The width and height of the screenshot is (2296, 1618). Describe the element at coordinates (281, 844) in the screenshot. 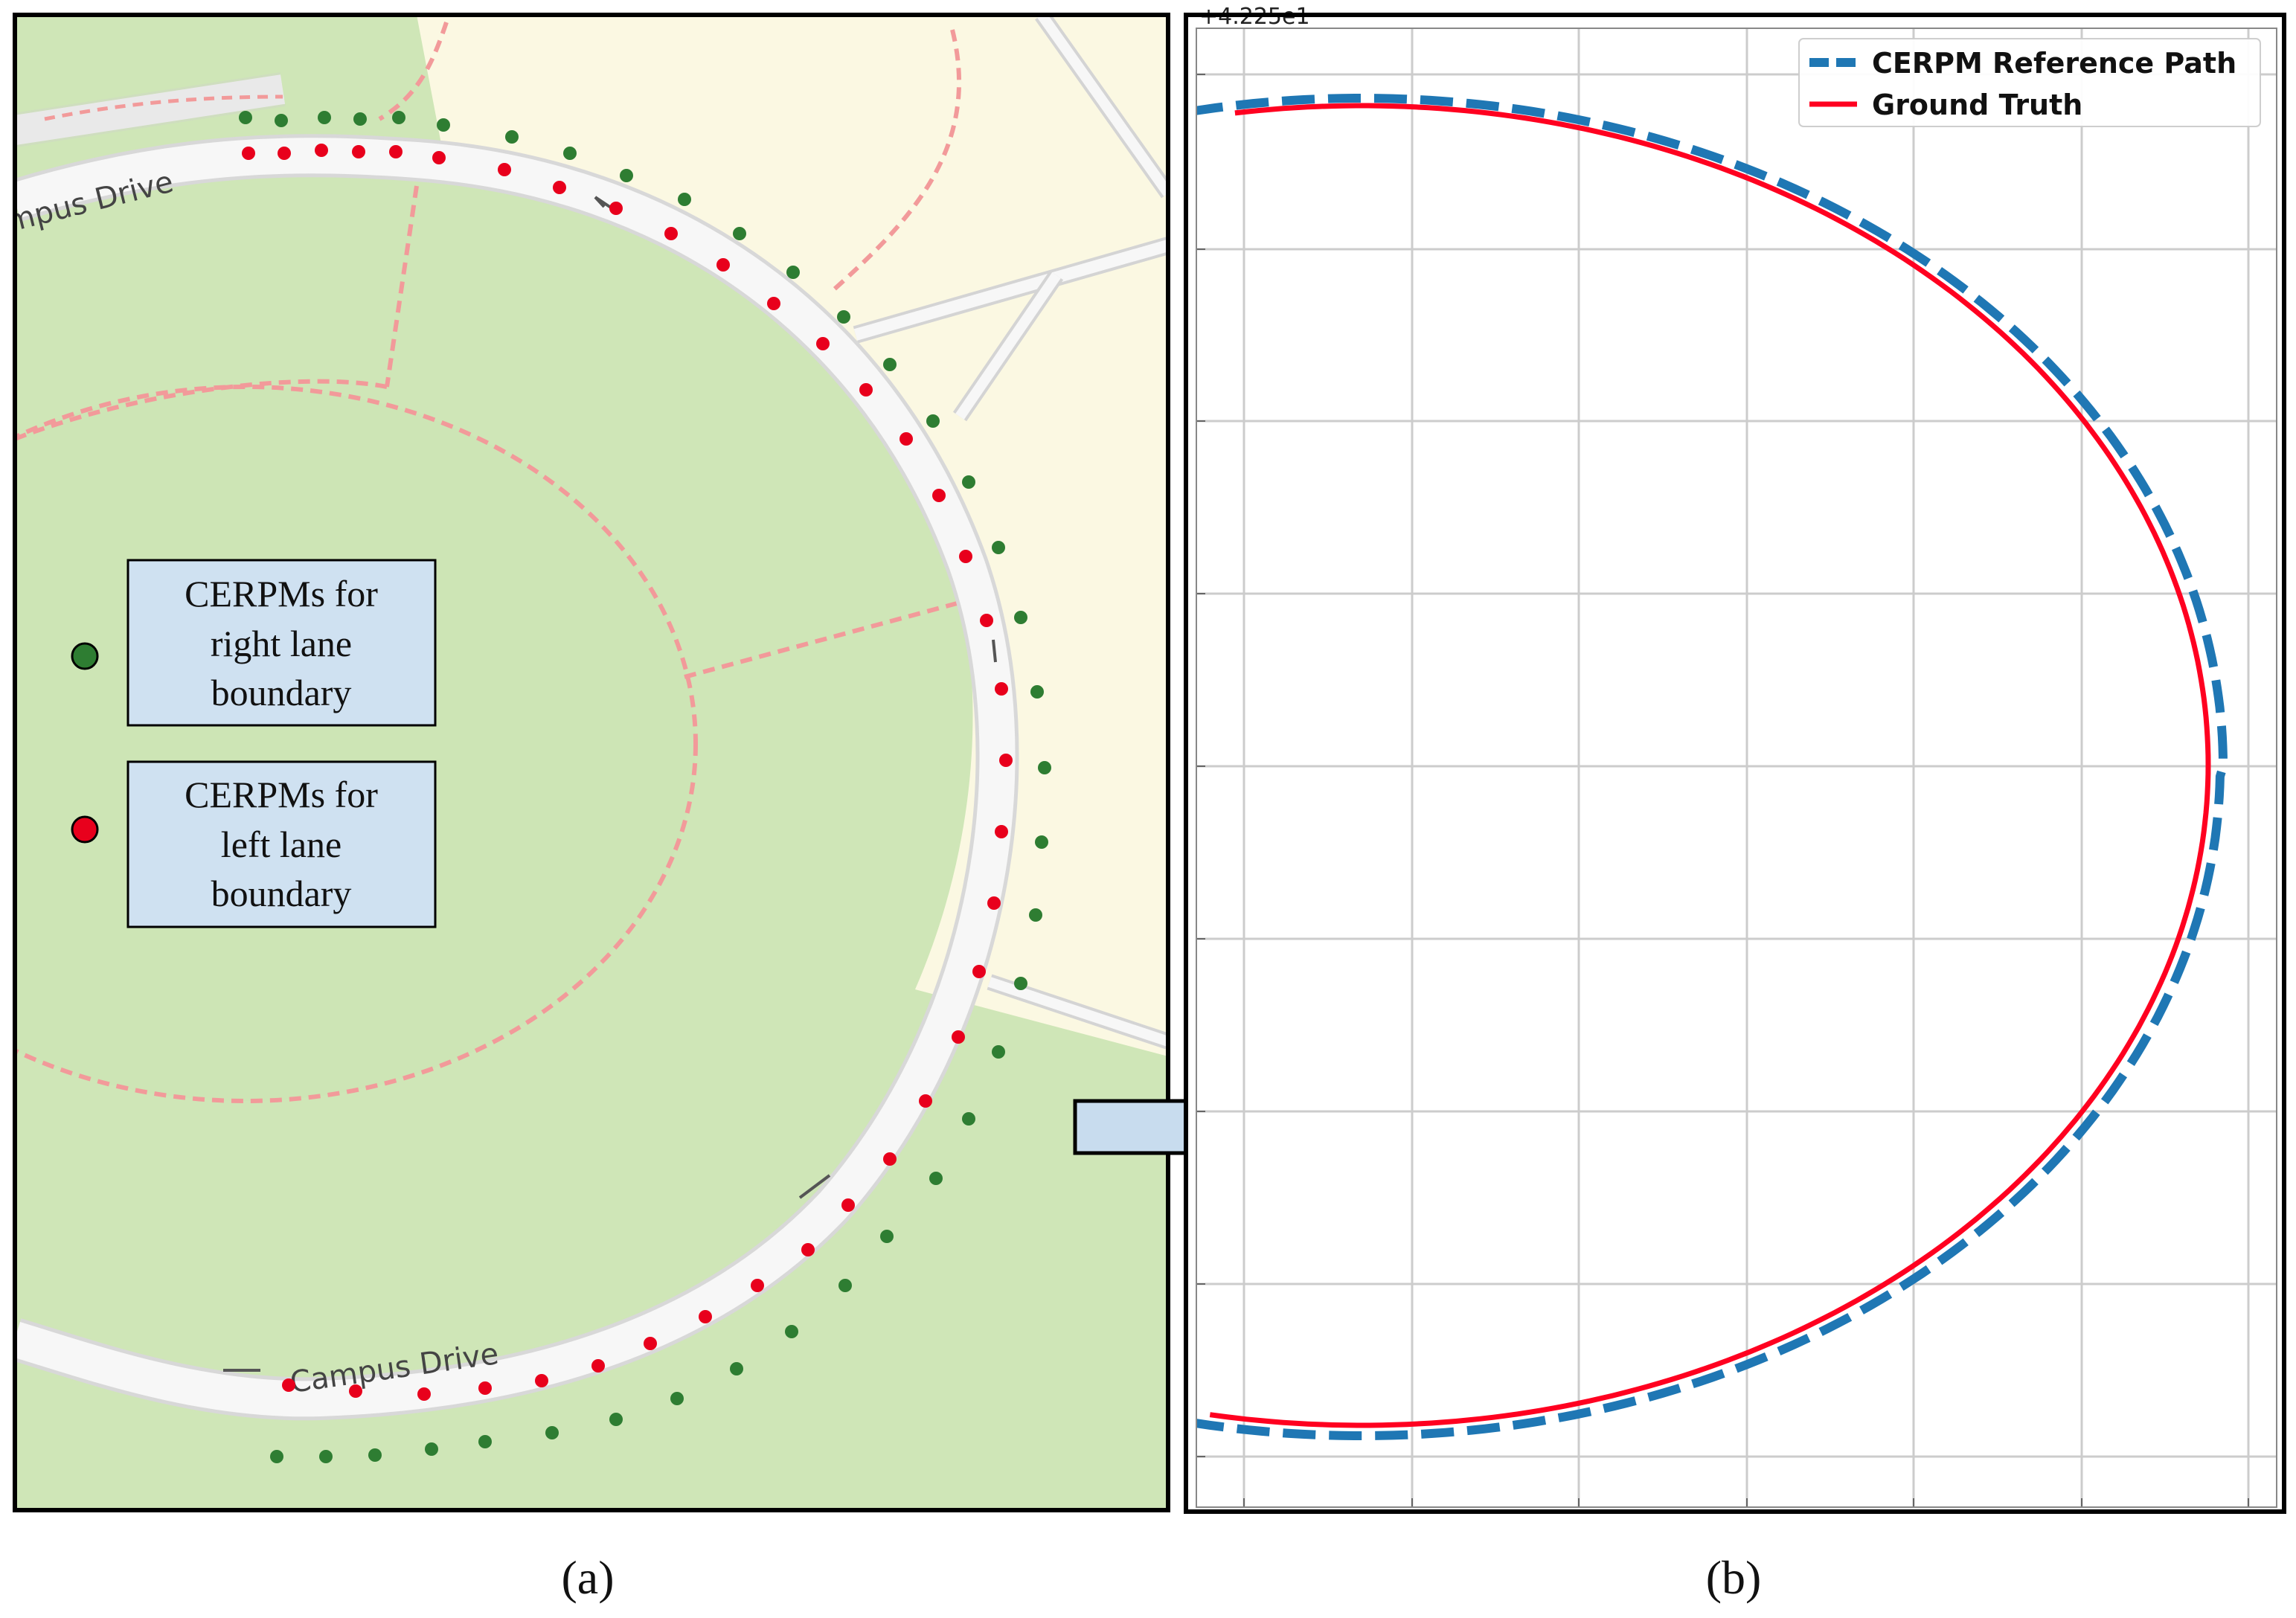

I see `legend-label-line: left lane` at that location.